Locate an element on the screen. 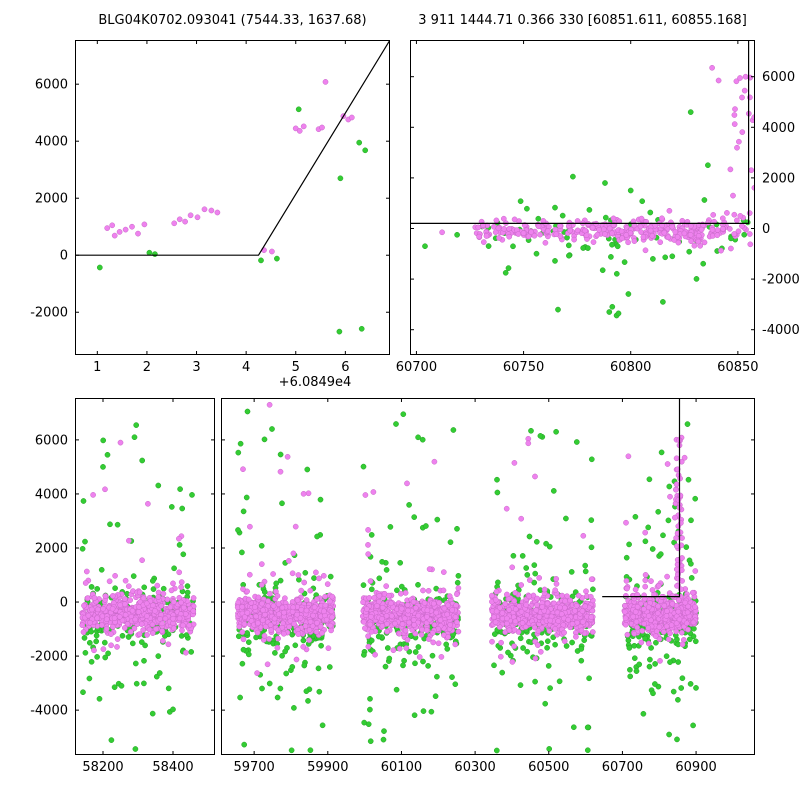 Image resolution: width=800 pixels, height=800 pixels. tick-marks is located at coordinates (145, 576).